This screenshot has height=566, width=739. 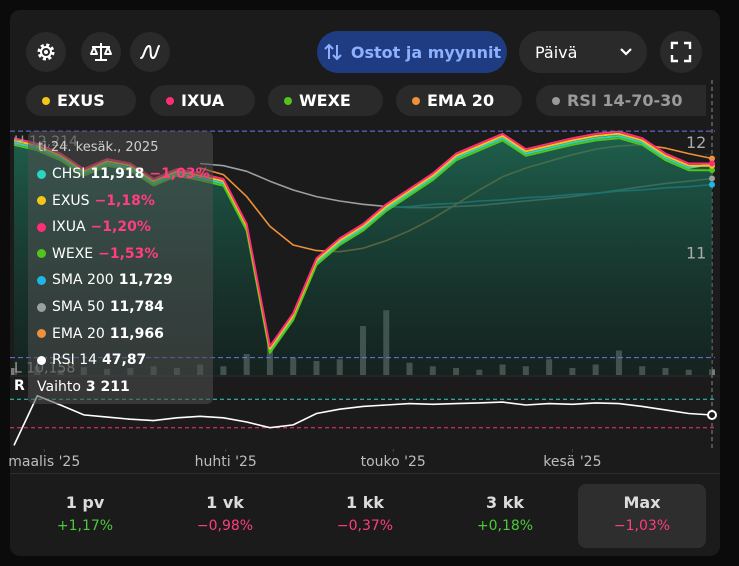 I want to click on period-label: 3 kk, so click(x=505, y=502).